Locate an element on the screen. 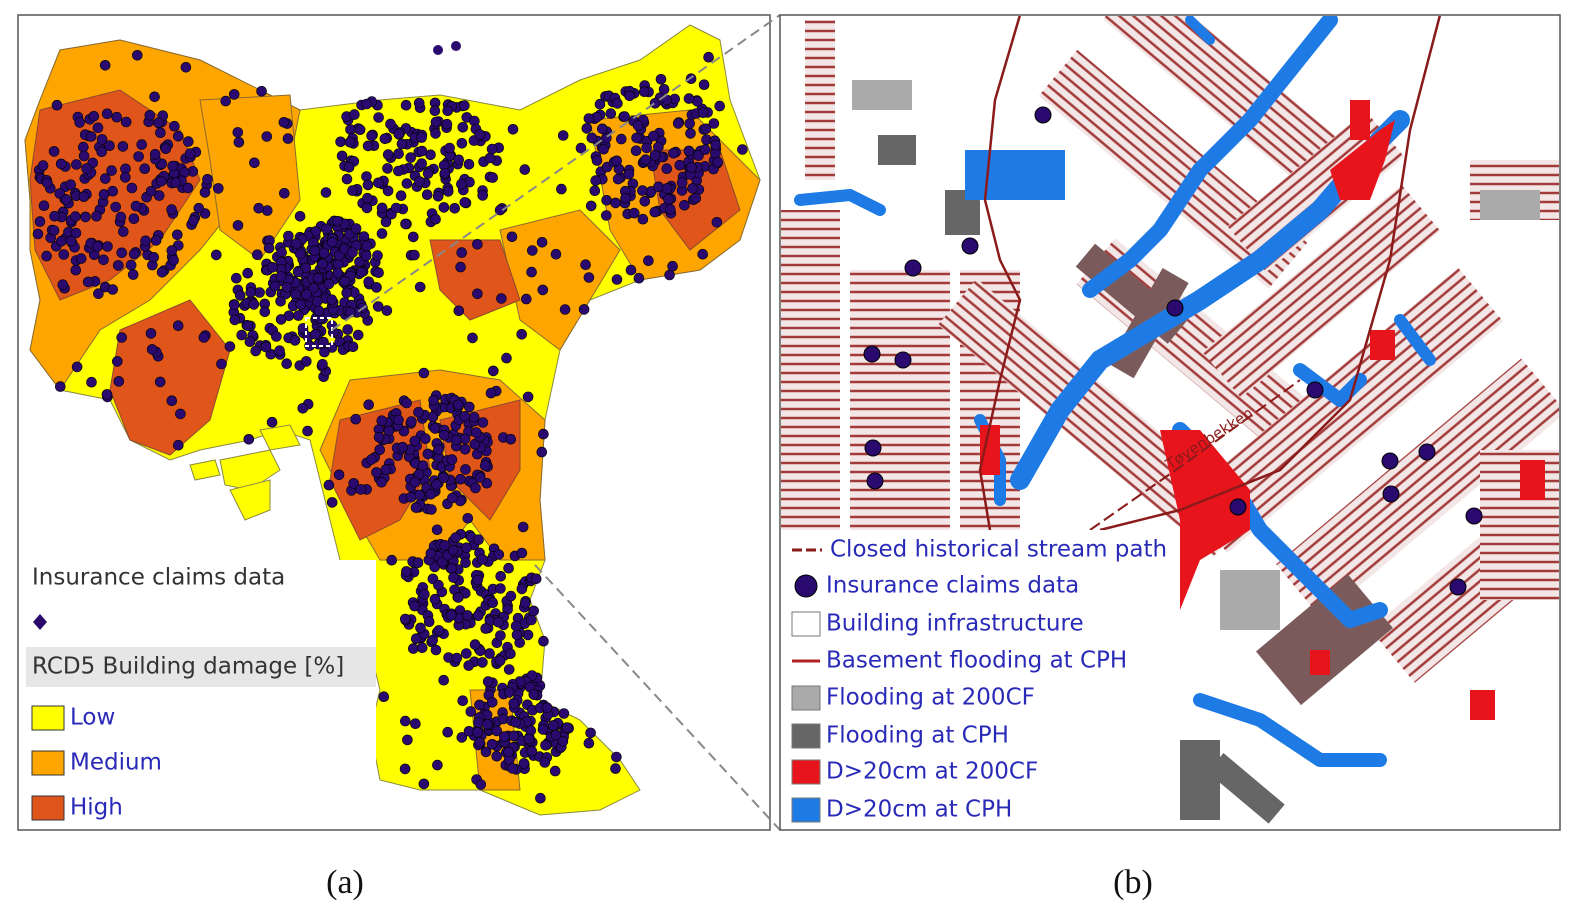 The height and width of the screenshot is (922, 1578). legend-b-bg is located at coordinates (979, 679).